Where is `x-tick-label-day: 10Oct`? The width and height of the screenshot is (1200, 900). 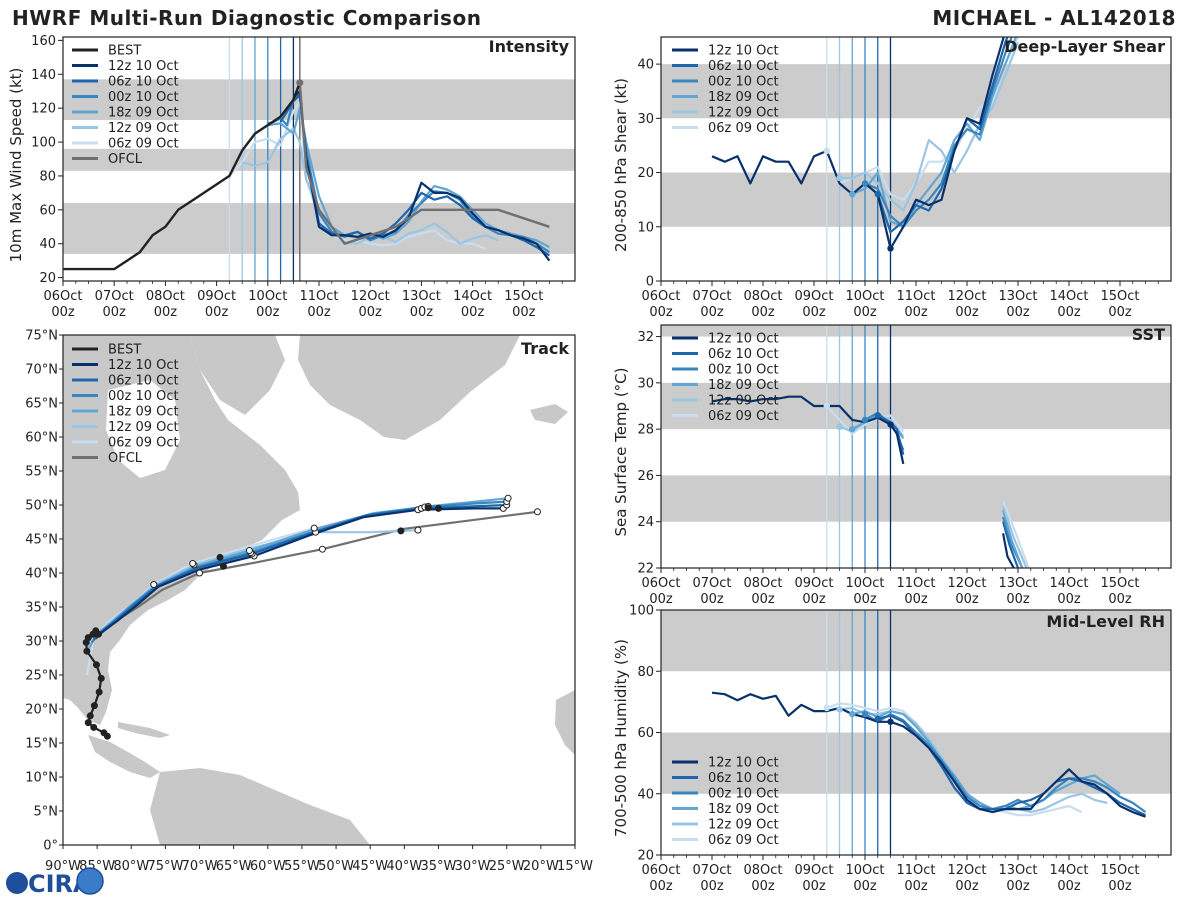 x-tick-label-day: 10Oct is located at coordinates (267, 296).